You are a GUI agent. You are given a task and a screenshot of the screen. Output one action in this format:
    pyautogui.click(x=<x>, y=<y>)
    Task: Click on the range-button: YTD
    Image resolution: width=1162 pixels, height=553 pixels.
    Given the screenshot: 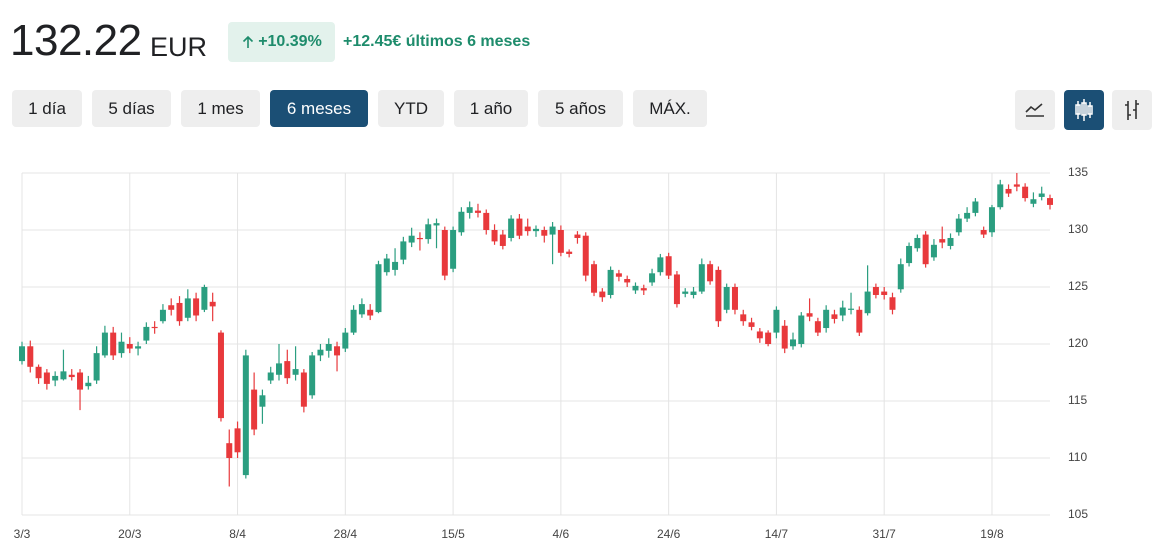 What is the action you would take?
    pyautogui.click(x=411, y=108)
    